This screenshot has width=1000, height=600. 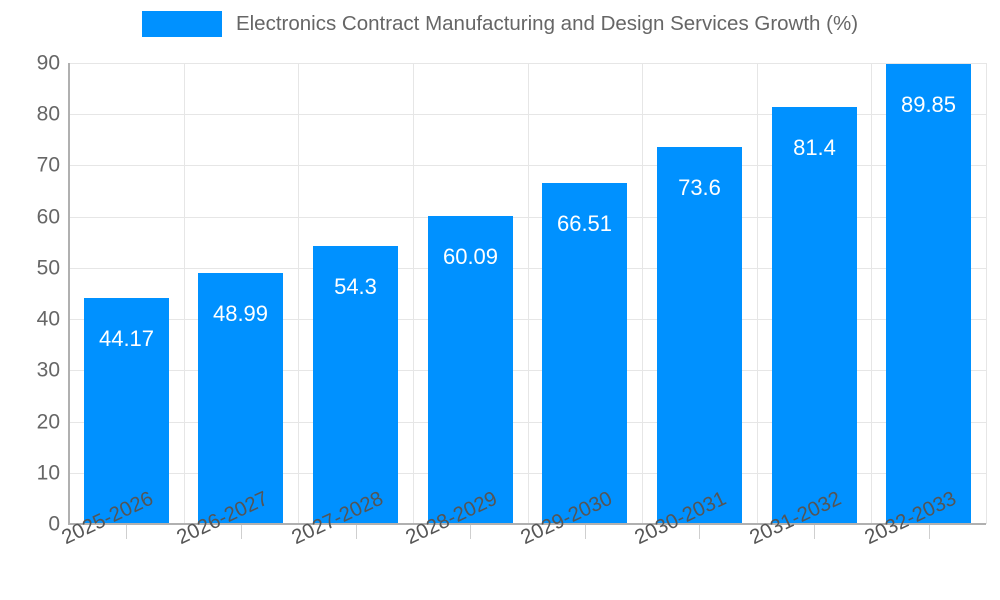 I want to click on bar-value-label: 48.99, so click(x=240, y=313).